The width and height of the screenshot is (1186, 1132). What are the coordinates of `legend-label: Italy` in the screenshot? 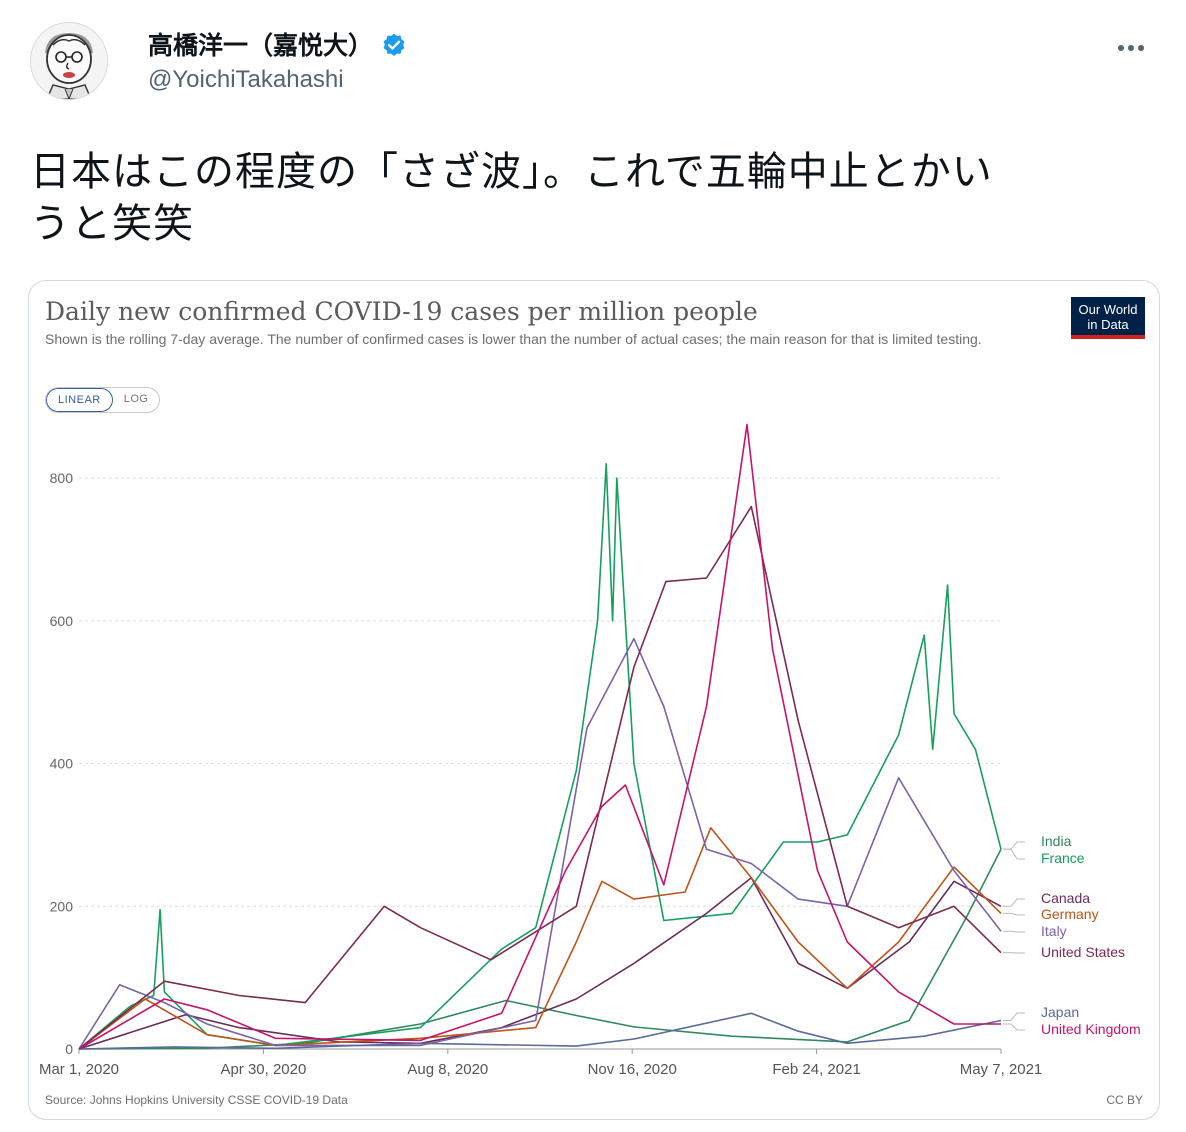 It's located at (1054, 931).